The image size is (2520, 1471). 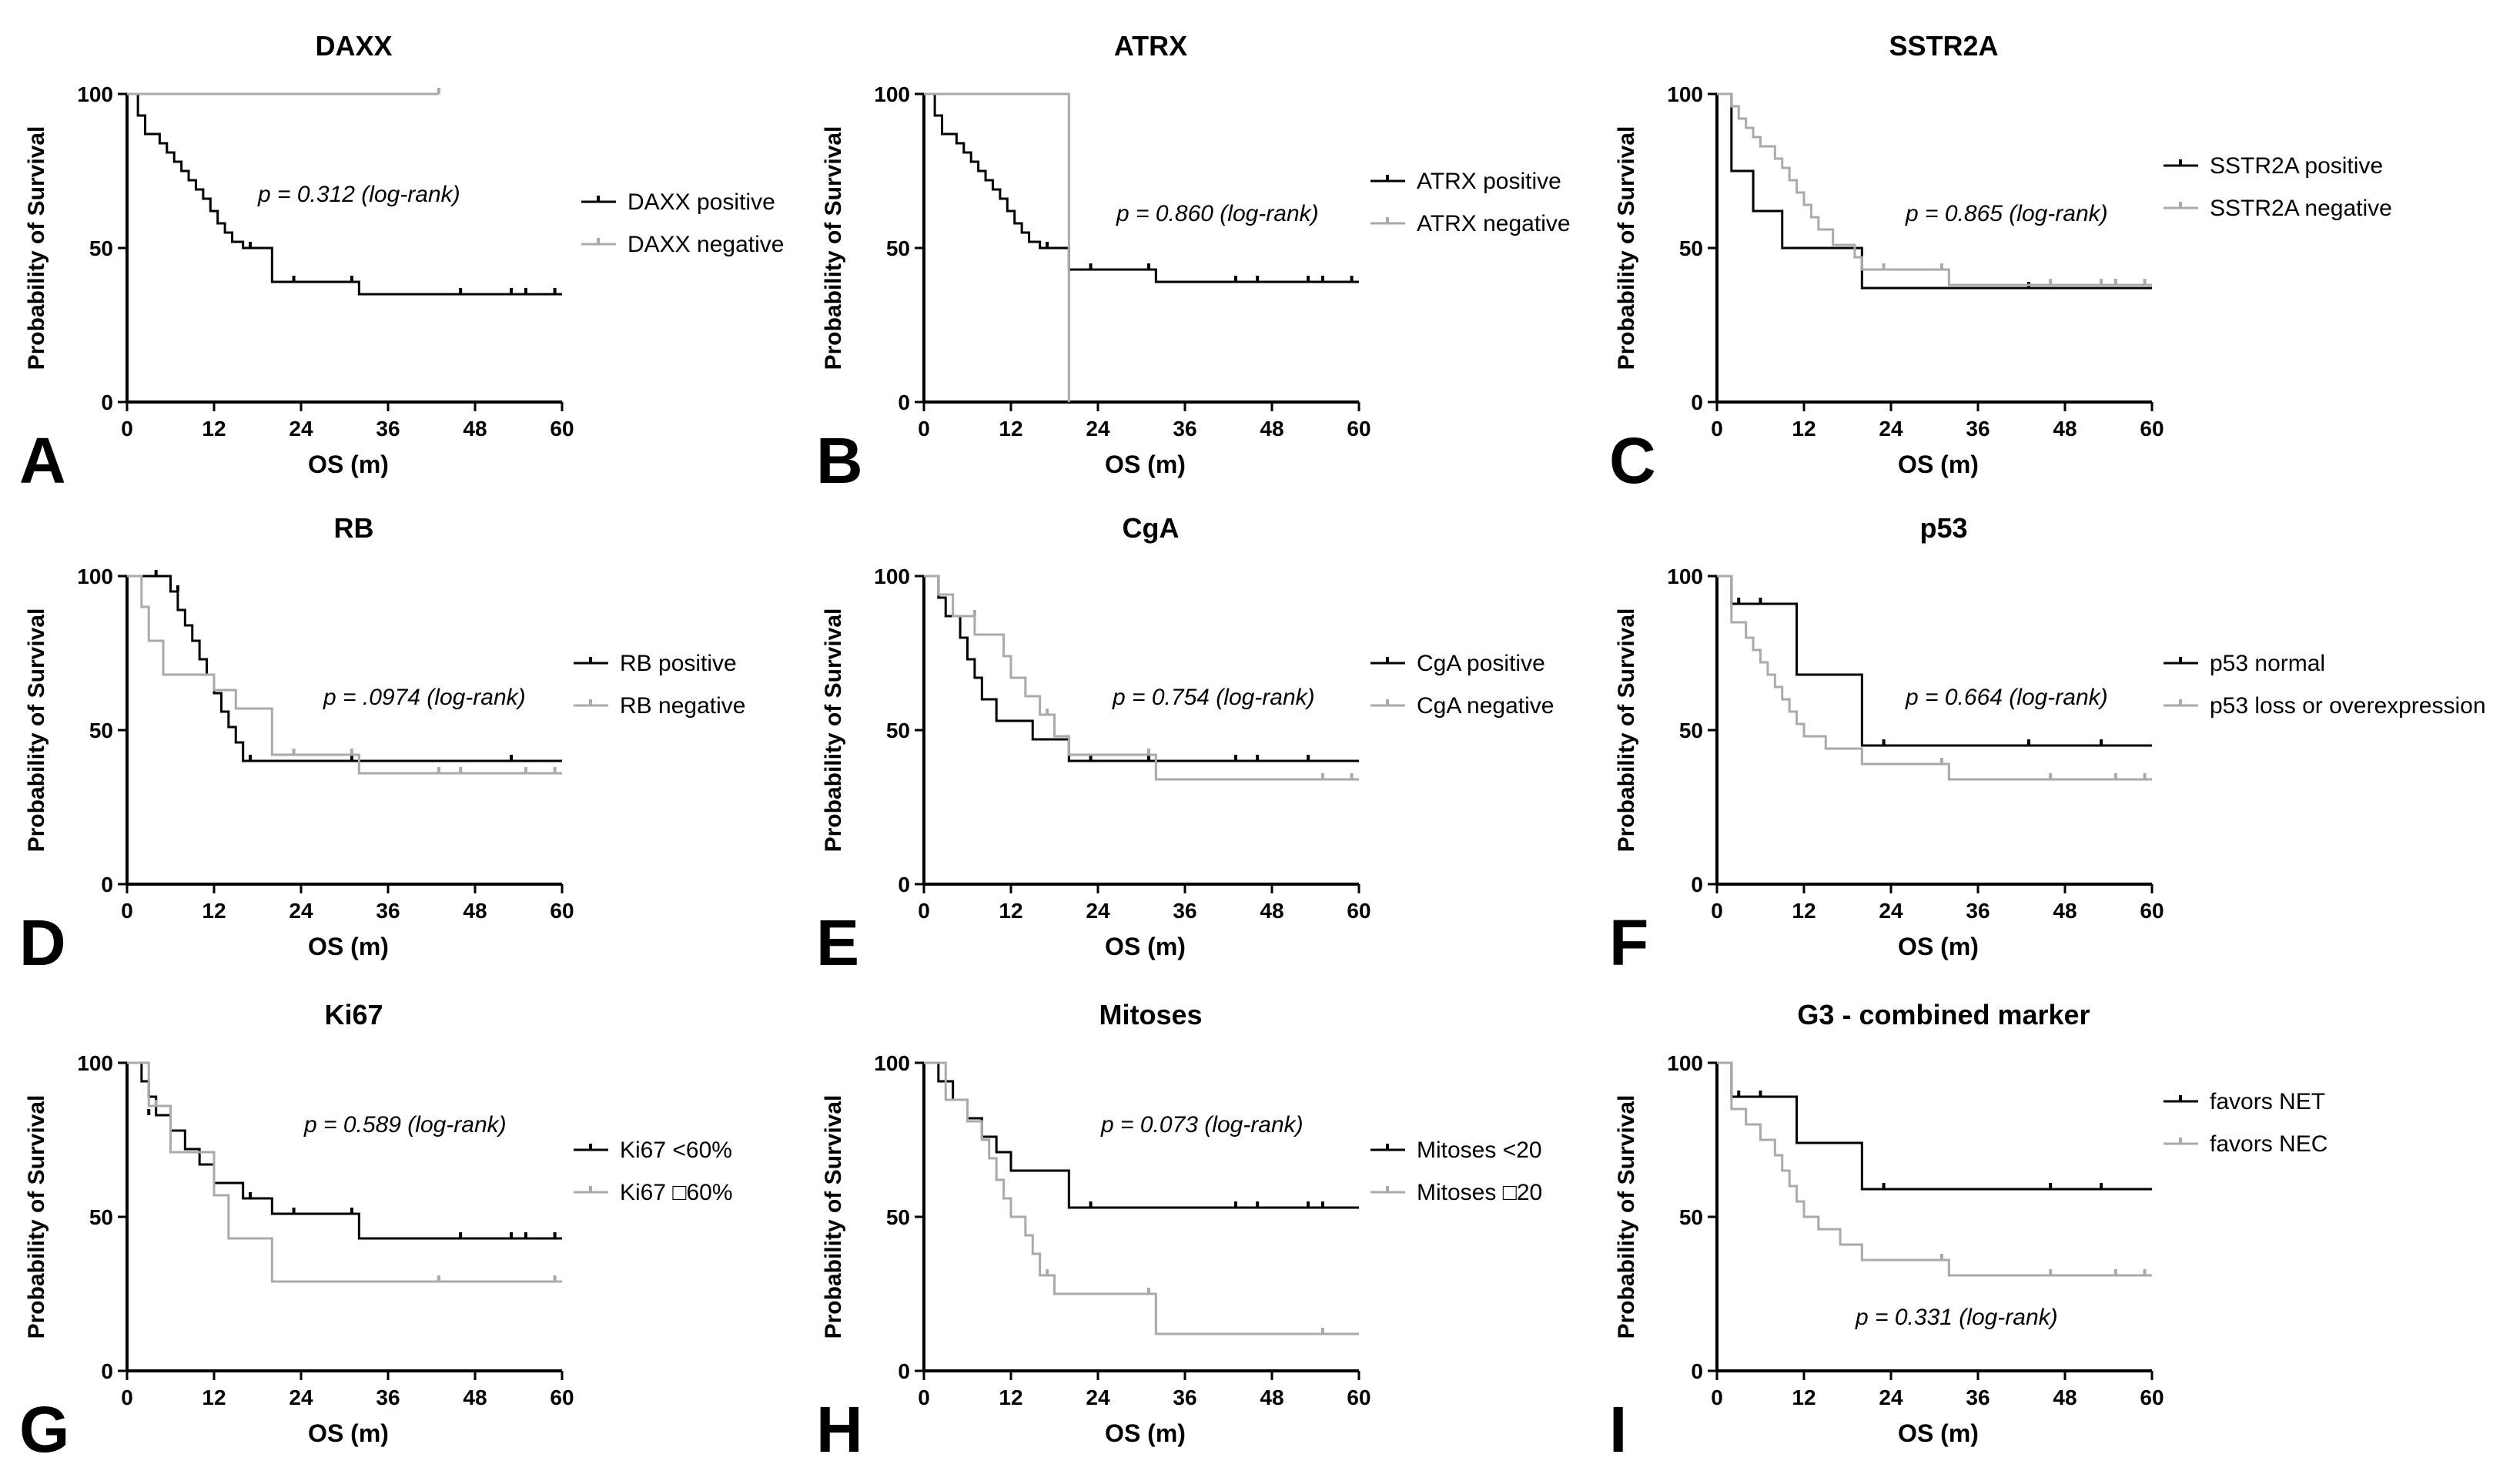 What do you see at coordinates (1956, 1317) in the screenshot?
I see `p-value: p = 0.331 (log-rank)` at bounding box center [1956, 1317].